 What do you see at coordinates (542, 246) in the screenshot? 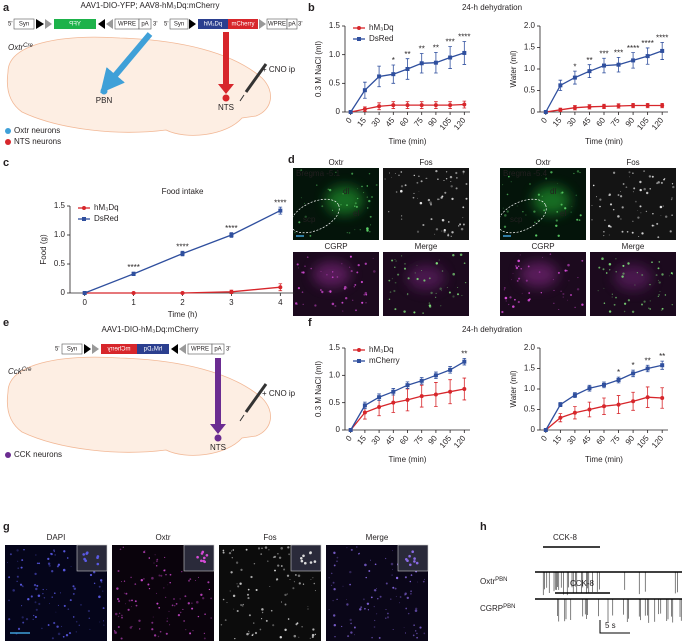
I see `channel-label: CGRP` at bounding box center [542, 246].